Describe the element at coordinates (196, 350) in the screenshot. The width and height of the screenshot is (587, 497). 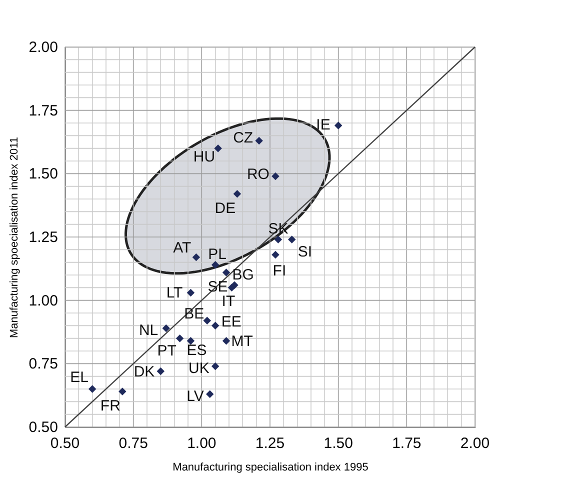
I see `annotation: ES` at that location.